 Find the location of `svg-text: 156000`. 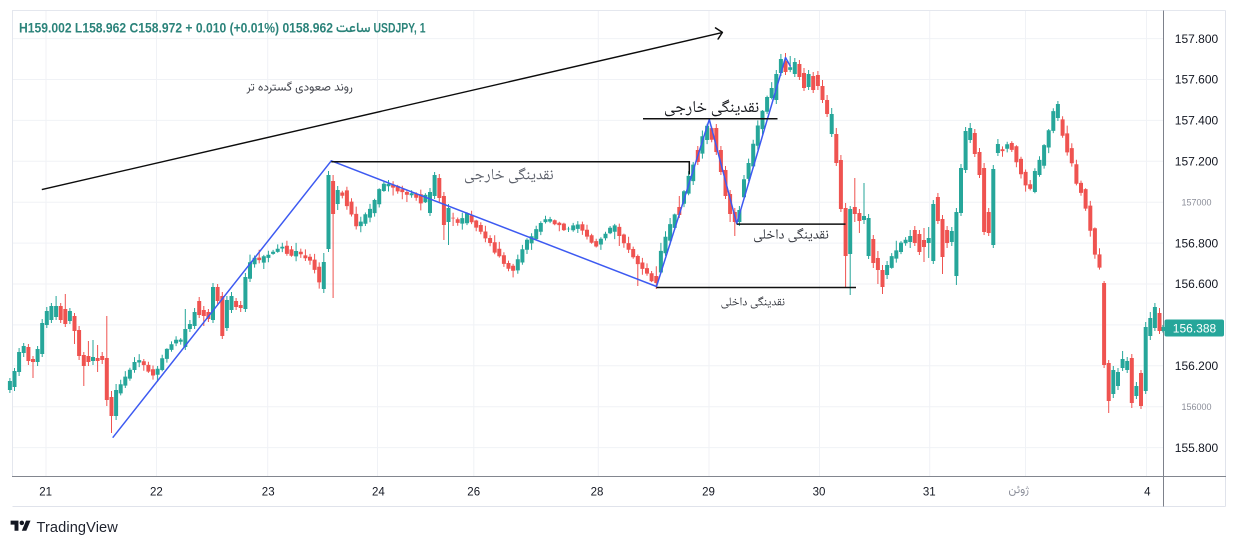

svg-text: 156000 is located at coordinates (1196, 407).